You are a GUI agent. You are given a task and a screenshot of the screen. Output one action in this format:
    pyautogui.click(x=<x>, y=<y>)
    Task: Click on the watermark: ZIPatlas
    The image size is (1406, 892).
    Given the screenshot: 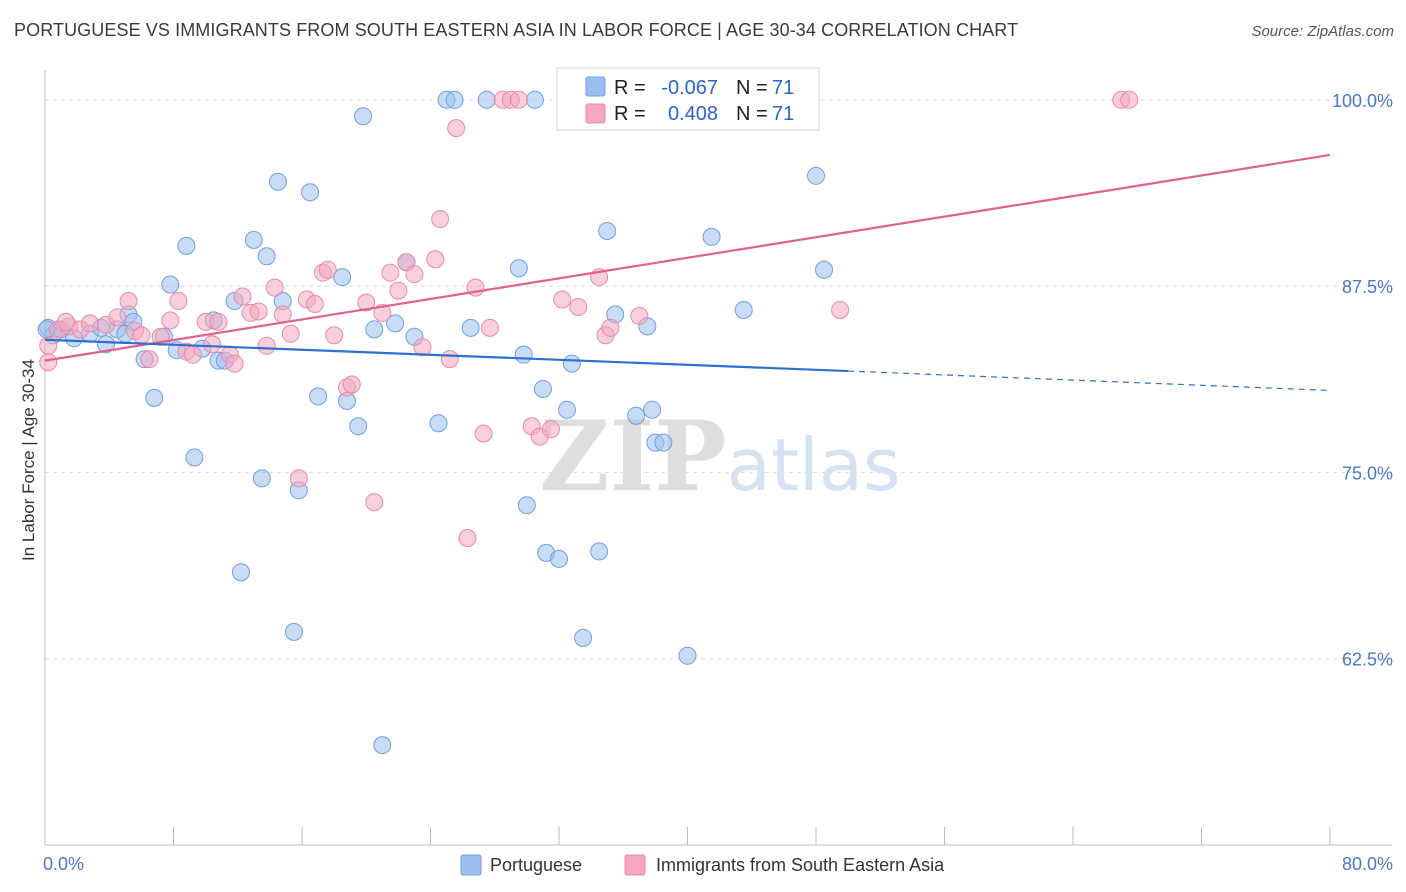 What is the action you would take?
    pyautogui.click(x=719, y=456)
    